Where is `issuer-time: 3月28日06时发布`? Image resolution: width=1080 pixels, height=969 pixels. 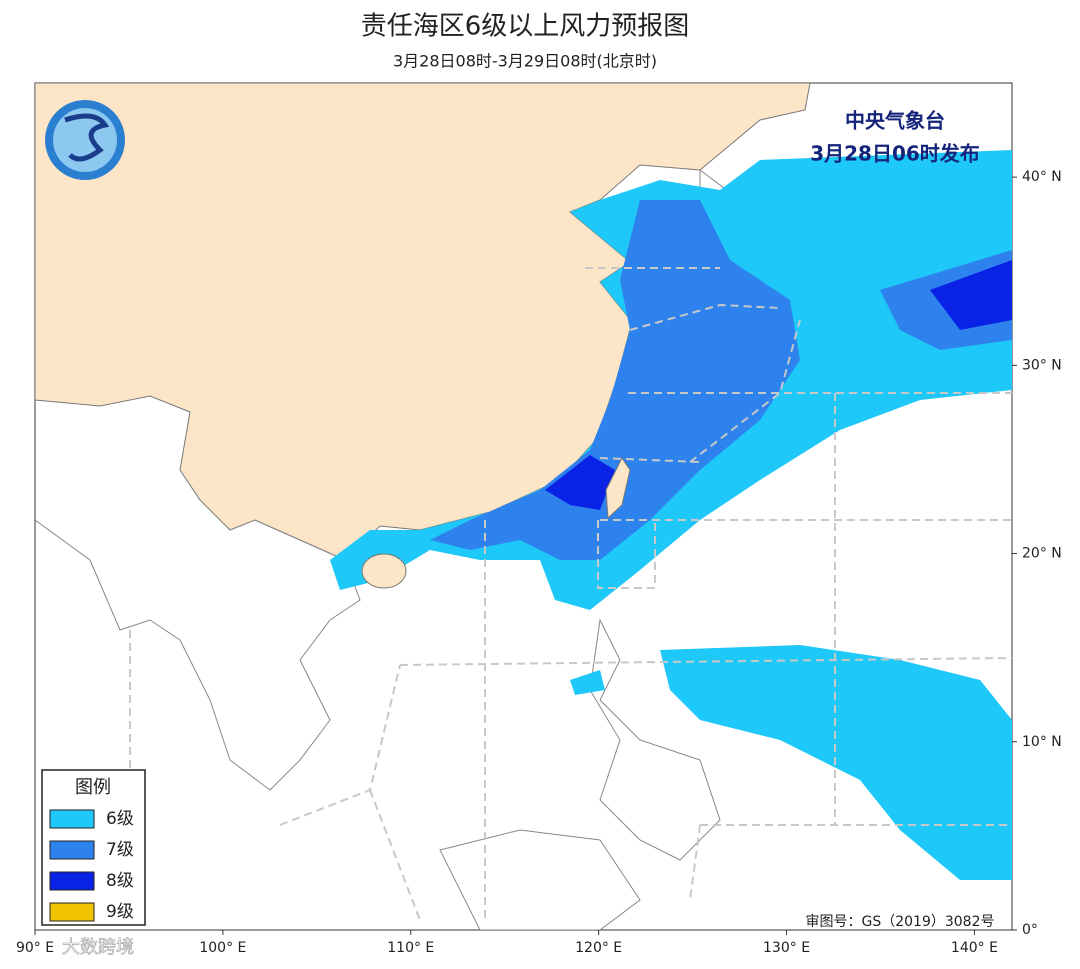 issuer-time: 3月28日06时发布 is located at coordinates (895, 154).